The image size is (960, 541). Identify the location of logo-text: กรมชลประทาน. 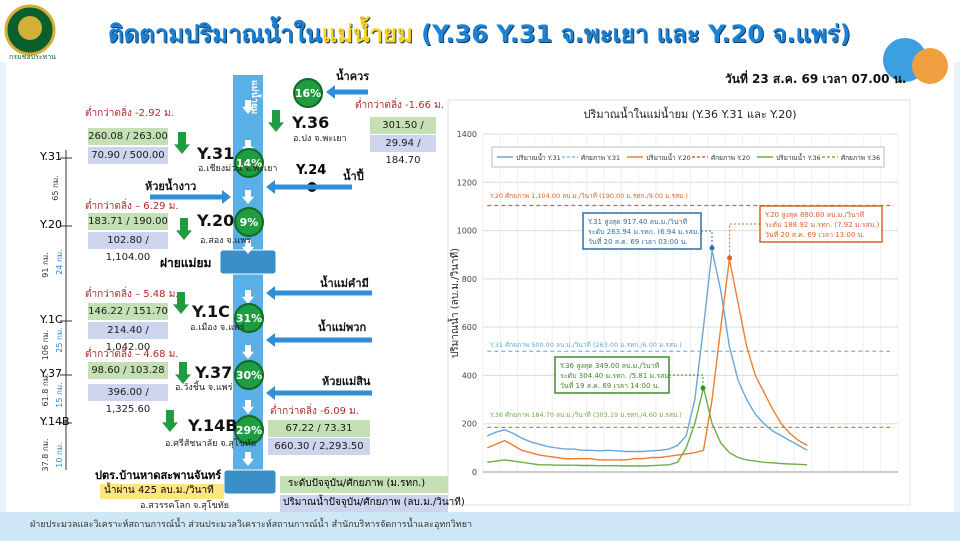
(32, 57).